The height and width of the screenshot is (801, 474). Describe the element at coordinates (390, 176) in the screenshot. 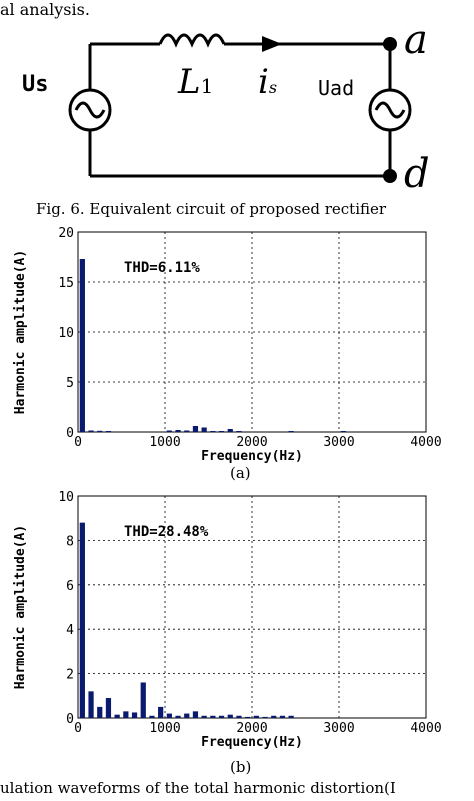

I see `node-d-dot` at that location.